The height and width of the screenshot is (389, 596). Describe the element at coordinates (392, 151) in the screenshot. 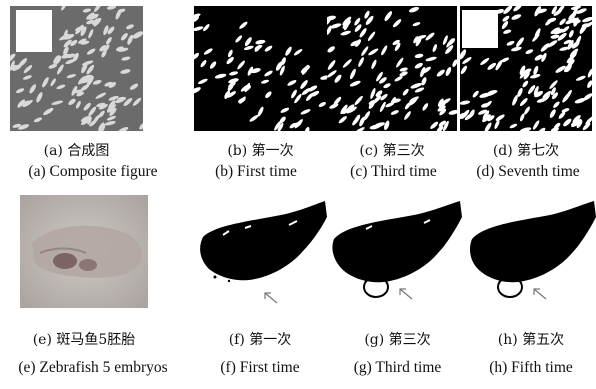

I see `caption-c-cn: (c) 第三次` at that location.